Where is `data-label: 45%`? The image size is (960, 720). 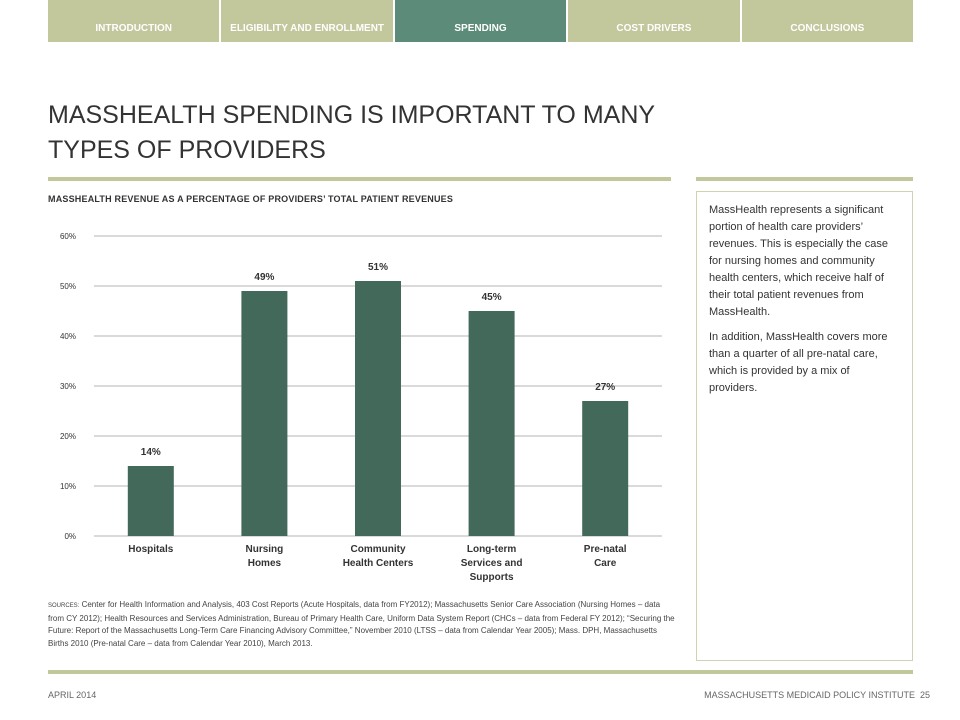
data-label: 45% is located at coordinates (492, 297).